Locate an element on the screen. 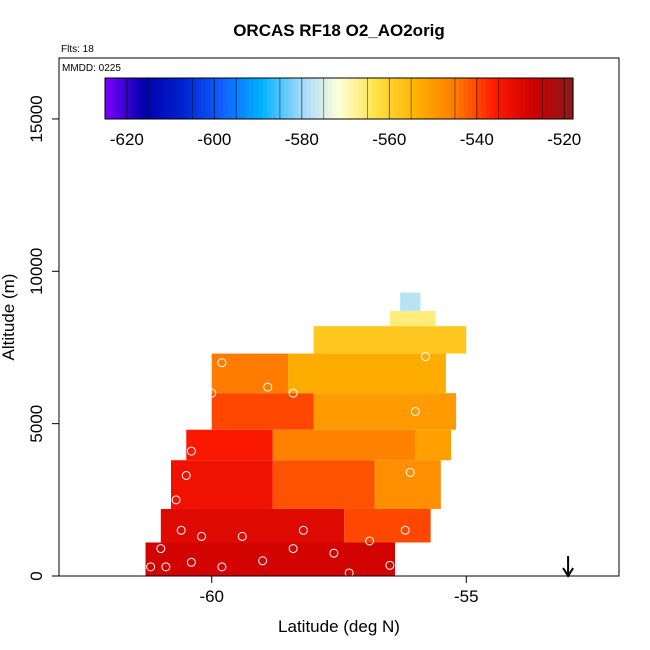  y-tick-label: 15000 is located at coordinates (36, 118).